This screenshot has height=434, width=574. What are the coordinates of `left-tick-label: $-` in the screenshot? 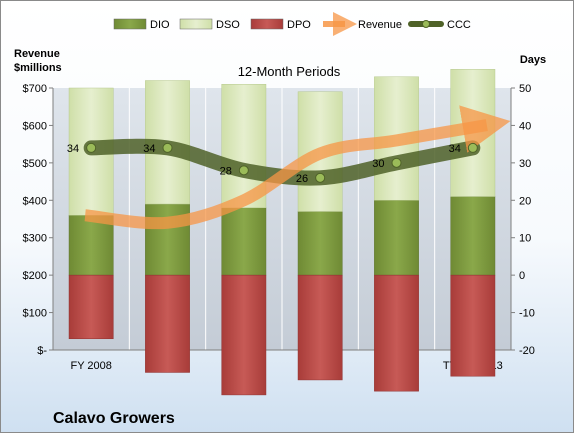 It's located at (42, 351).